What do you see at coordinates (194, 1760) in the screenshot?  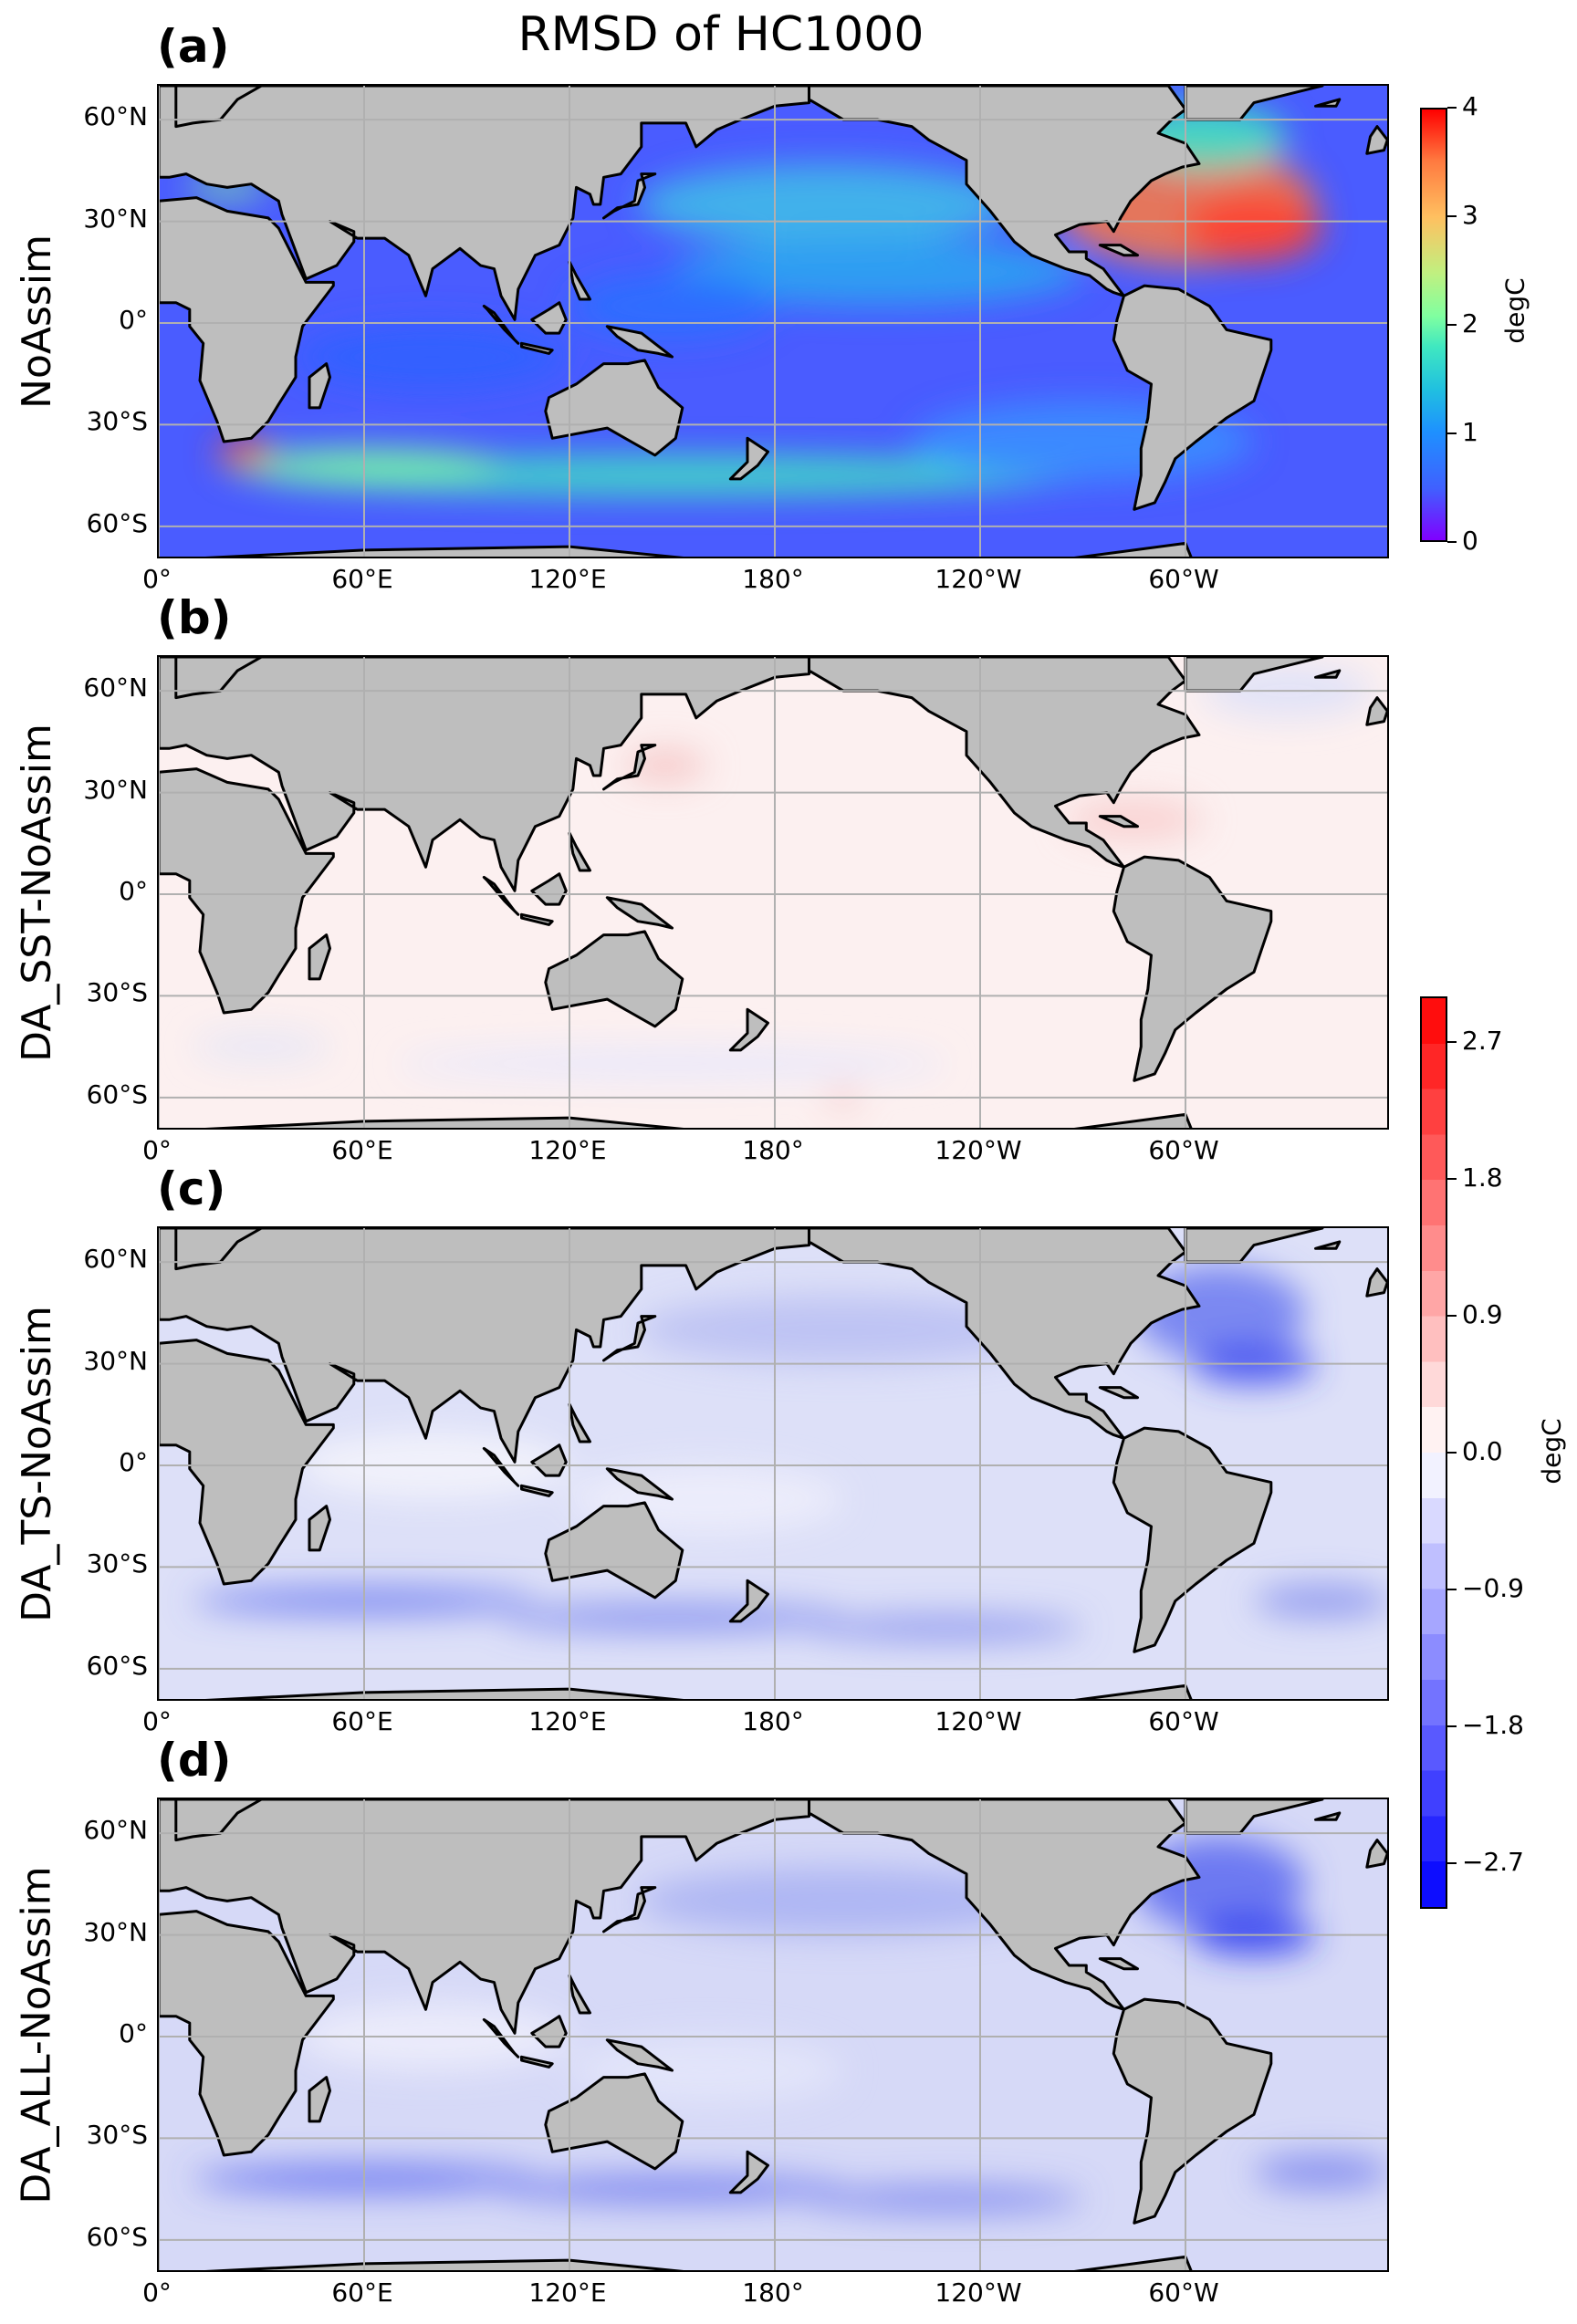 I see `panel-letter: (d)` at bounding box center [194, 1760].